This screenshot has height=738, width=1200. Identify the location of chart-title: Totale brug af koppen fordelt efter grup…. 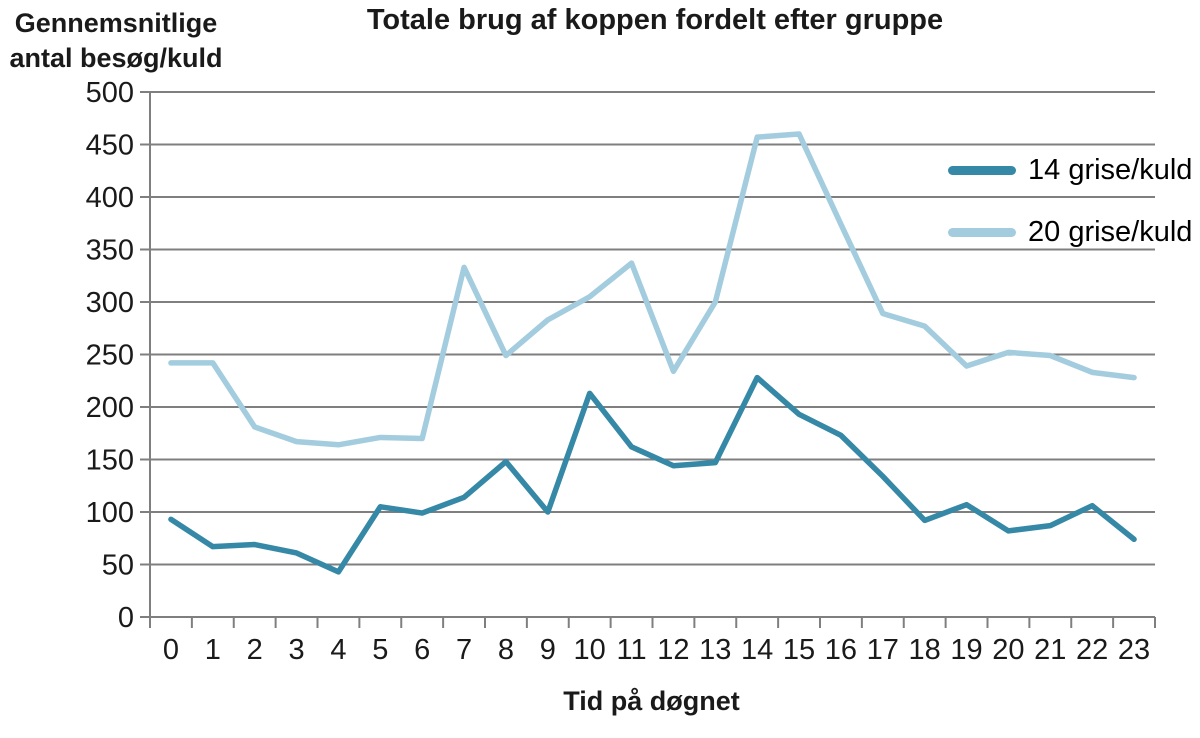
(655, 20).